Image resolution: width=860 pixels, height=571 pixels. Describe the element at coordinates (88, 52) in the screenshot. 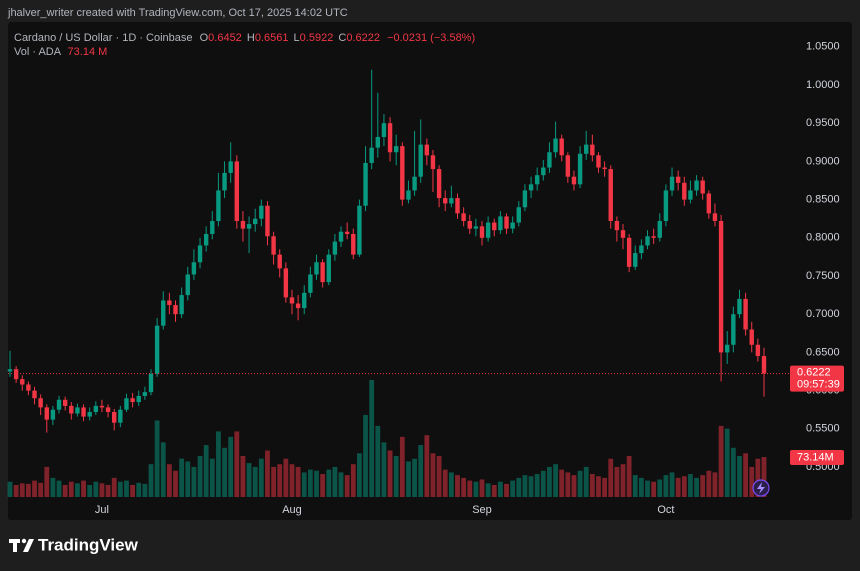

I see `volume-last: 73.14 M` at that location.